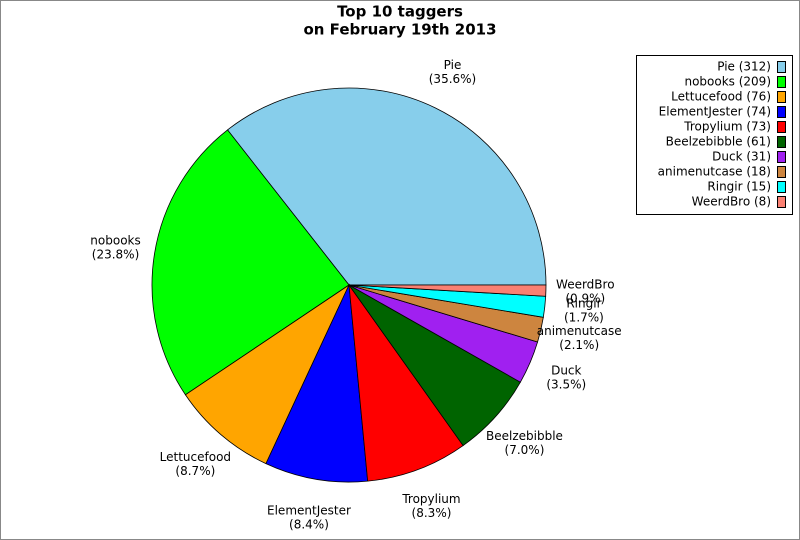 This screenshot has width=800, height=540. I want to click on slice-percent: (23.8%), so click(115, 254).